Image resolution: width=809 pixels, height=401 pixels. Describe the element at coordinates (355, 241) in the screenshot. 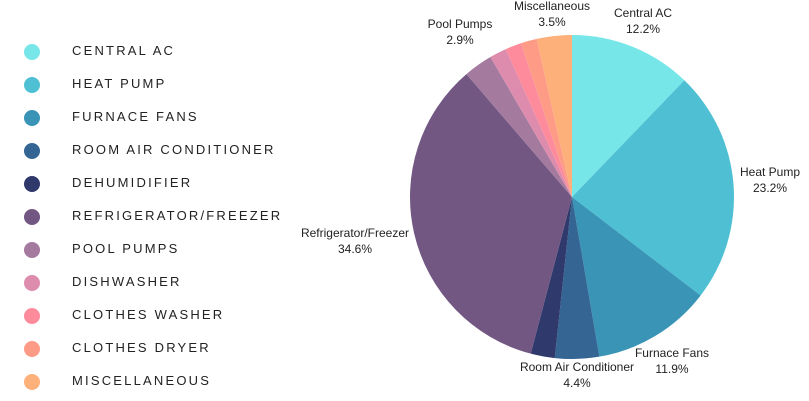

I see `slice-label: Refrigerator/Freezer 34.6%` at that location.